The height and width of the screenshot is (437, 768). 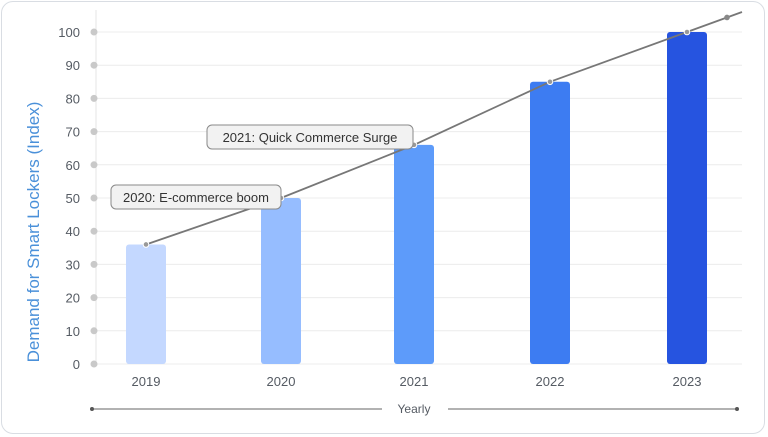 I want to click on x-axis-label: Yearly, so click(x=414, y=409).